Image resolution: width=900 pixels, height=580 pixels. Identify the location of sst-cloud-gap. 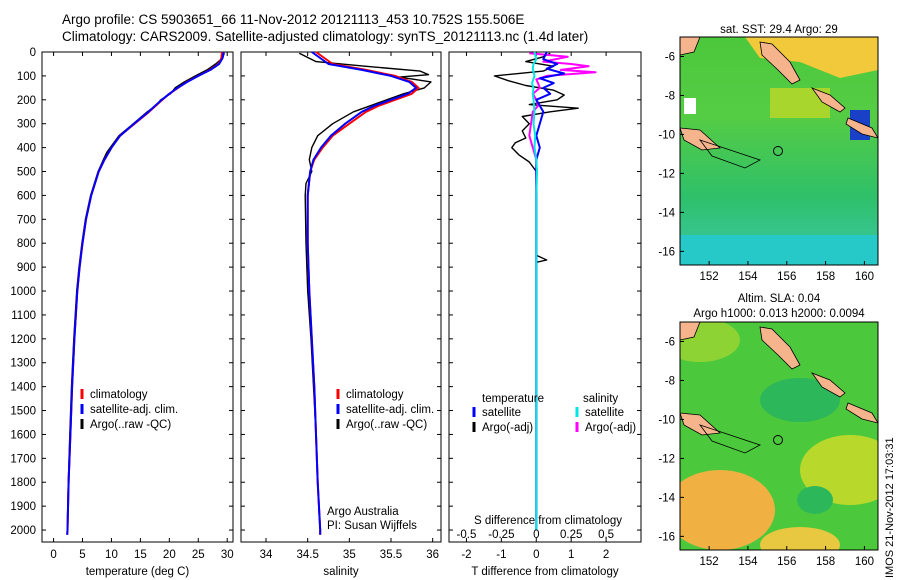
(690, 106).